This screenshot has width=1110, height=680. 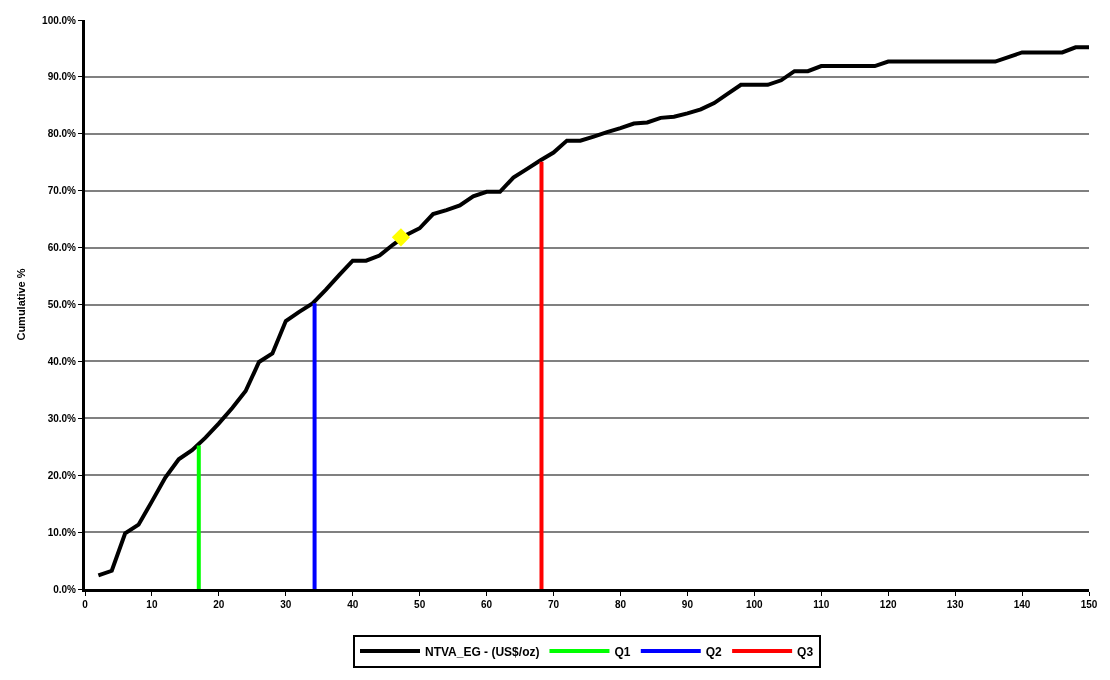 What do you see at coordinates (620, 604) in the screenshot?
I see `x-tick-label: 80` at bounding box center [620, 604].